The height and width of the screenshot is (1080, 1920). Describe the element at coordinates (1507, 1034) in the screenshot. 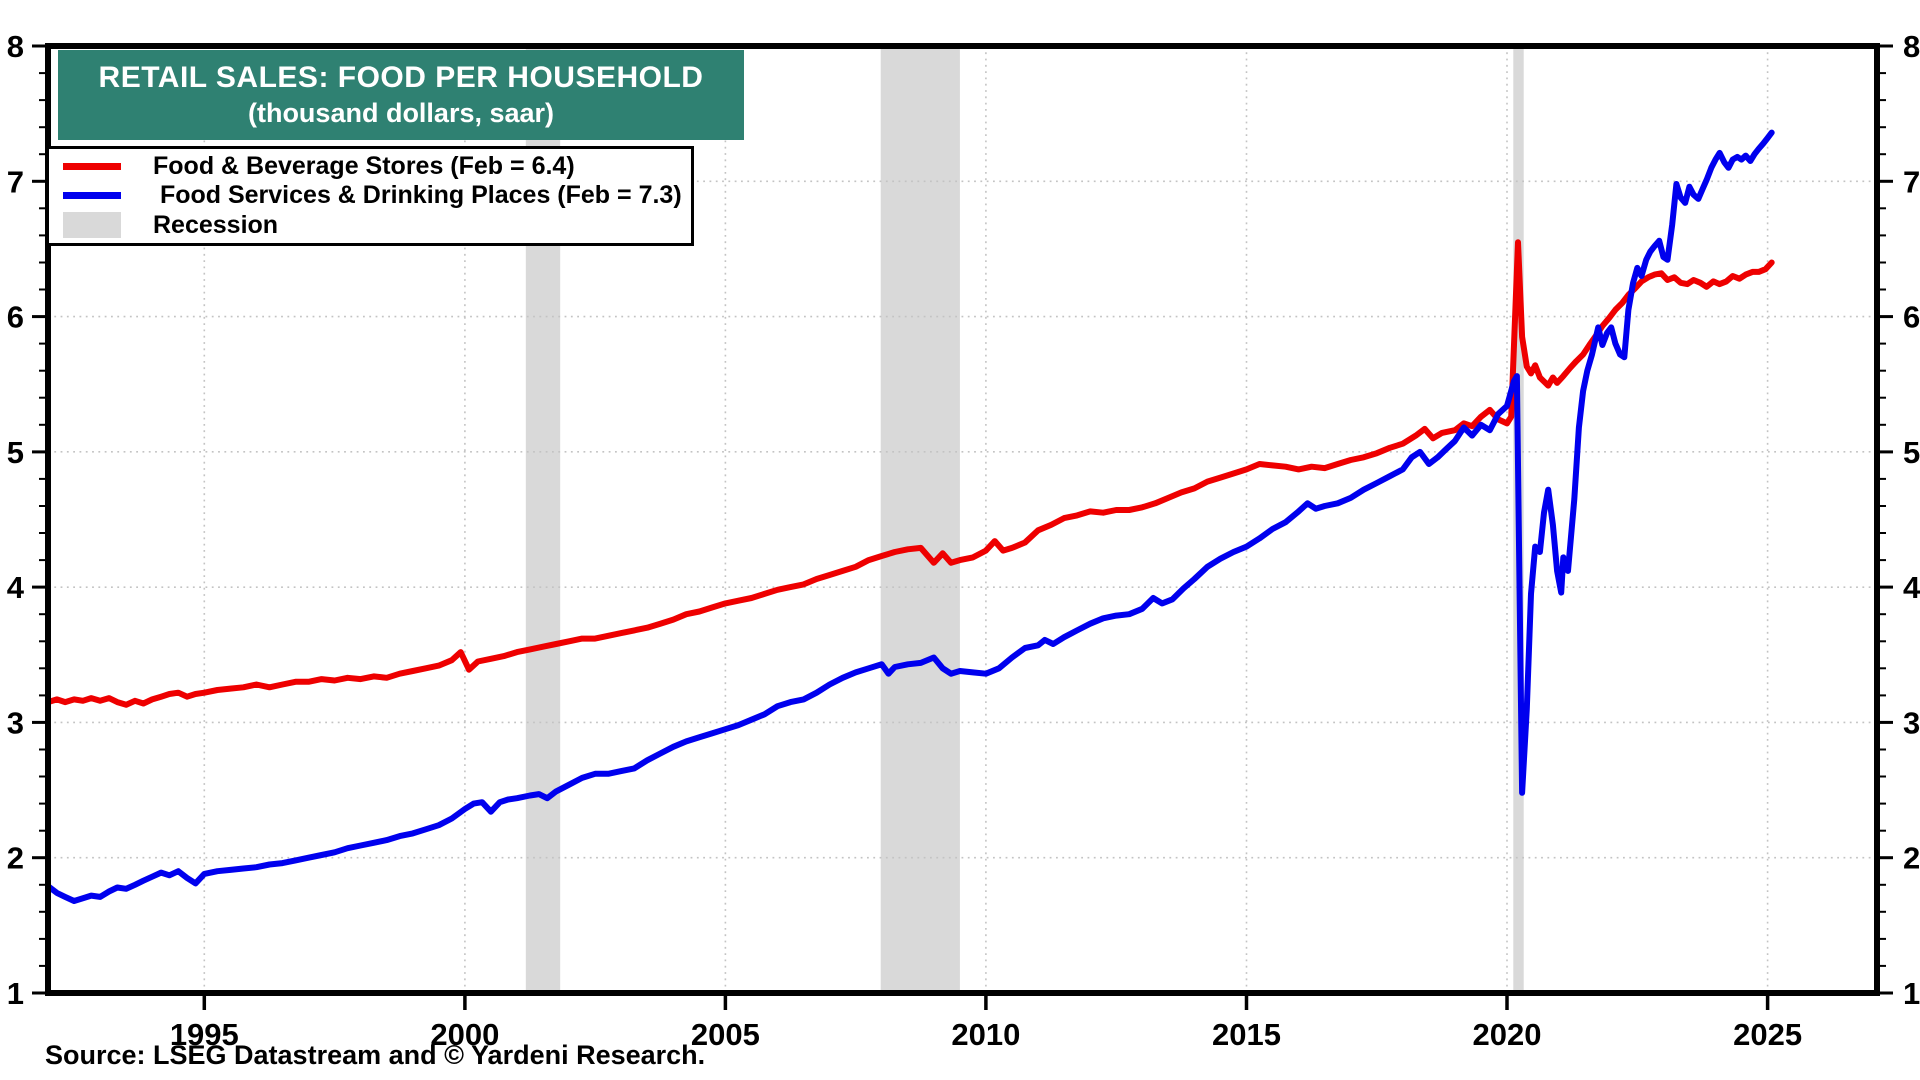

I see `svg-text: 2020` at that location.